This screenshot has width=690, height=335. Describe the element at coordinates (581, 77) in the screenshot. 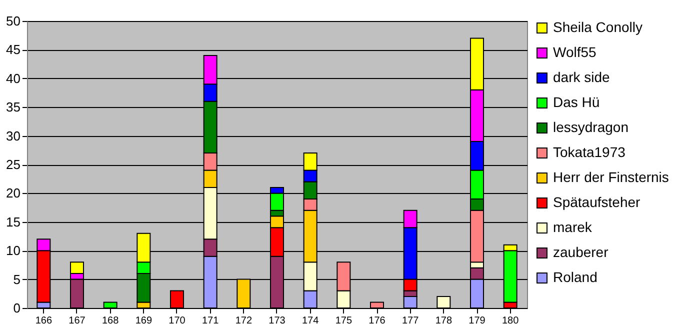

I see `legend-label: dark side` at that location.